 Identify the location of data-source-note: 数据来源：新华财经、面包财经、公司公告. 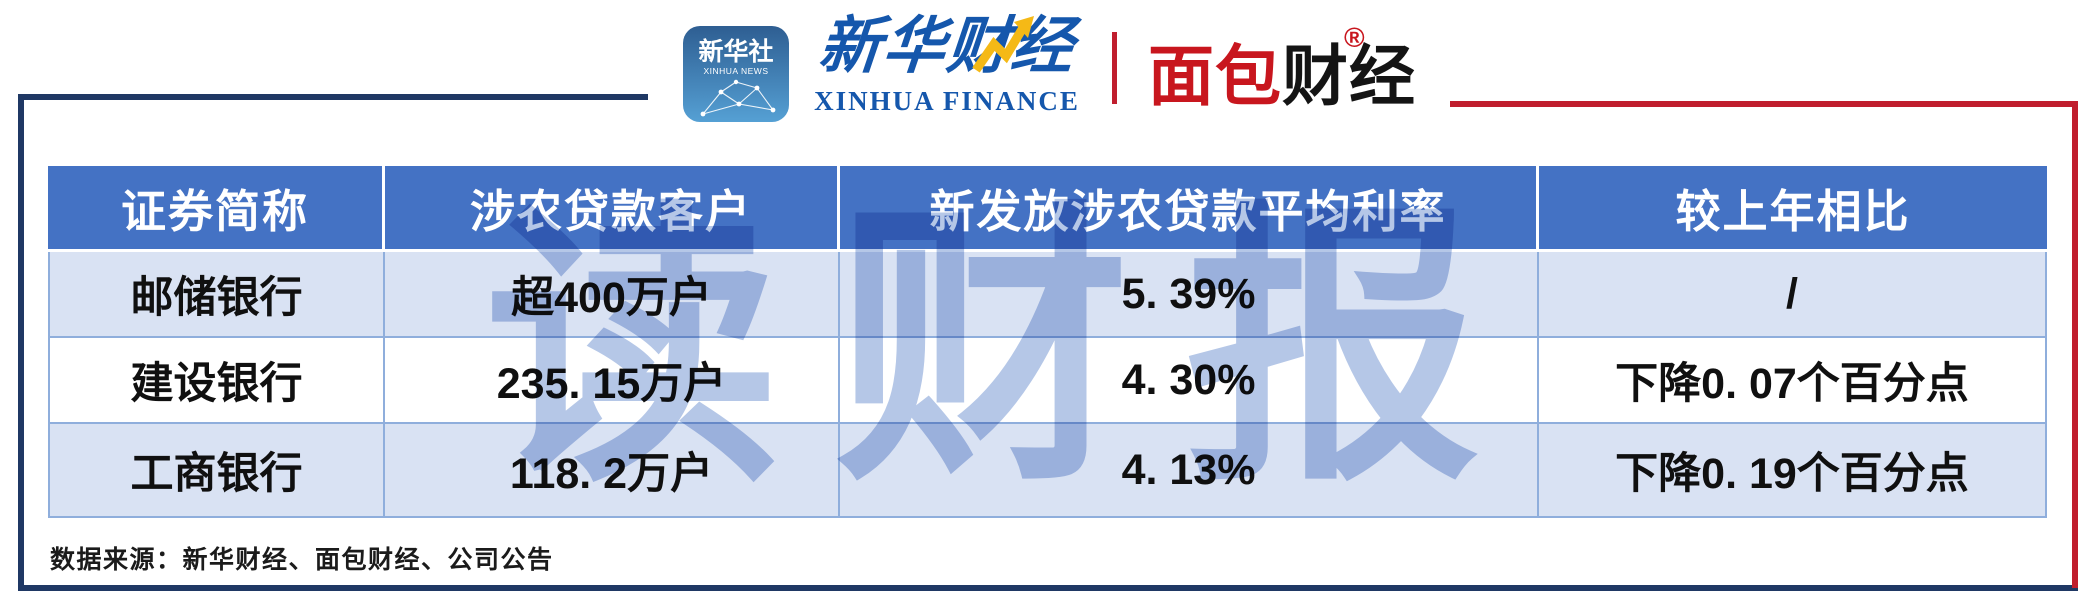
(302, 560).